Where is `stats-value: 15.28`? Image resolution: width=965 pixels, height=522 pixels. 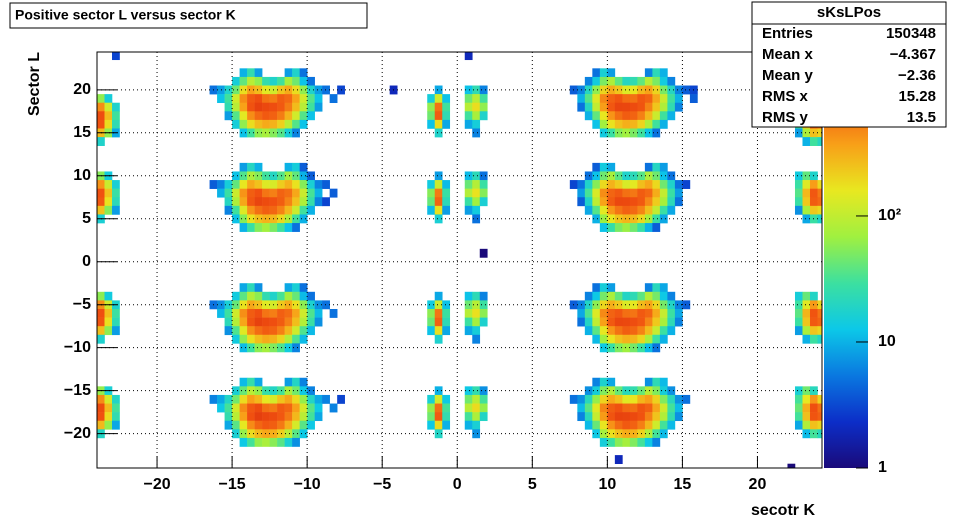 stats-value: 15.28 is located at coordinates (917, 96).